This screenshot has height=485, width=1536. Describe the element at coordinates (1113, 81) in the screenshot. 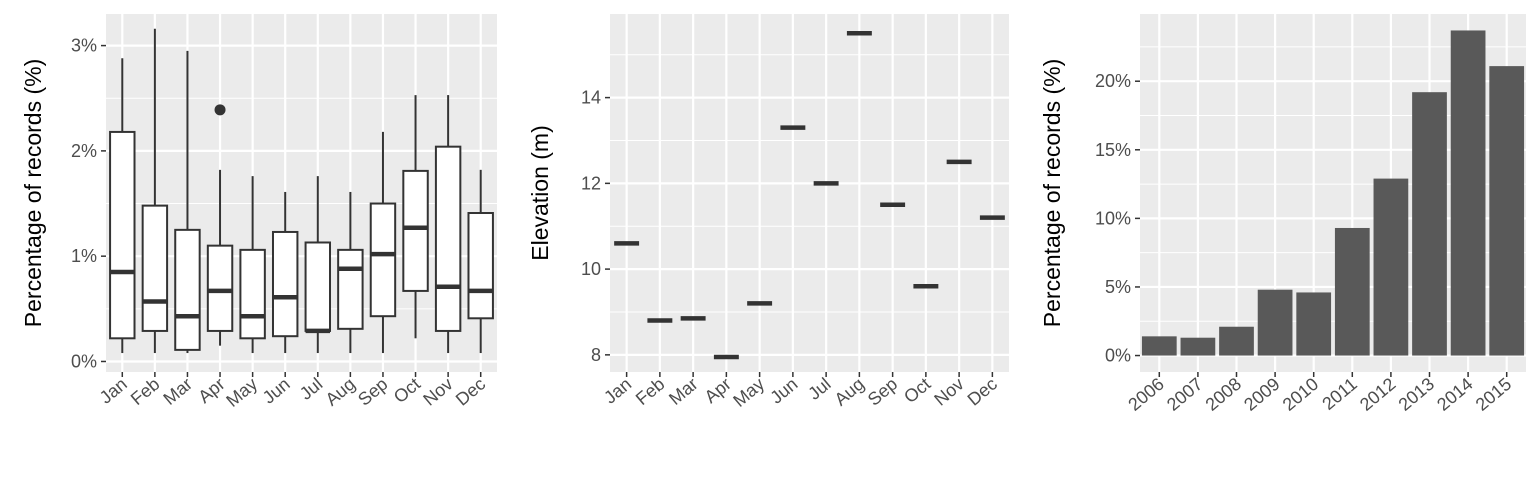

I see `panel3-ytick-label: 20%` at that location.